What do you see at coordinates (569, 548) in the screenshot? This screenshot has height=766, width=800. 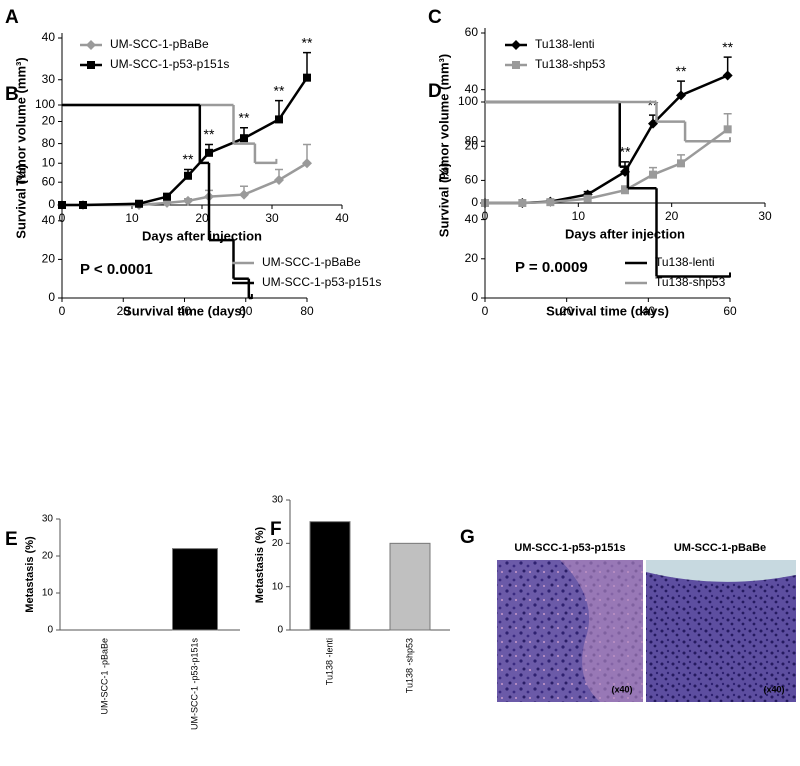 I see `image-title: UM-SCC-1-p53-p151s` at bounding box center [569, 548].